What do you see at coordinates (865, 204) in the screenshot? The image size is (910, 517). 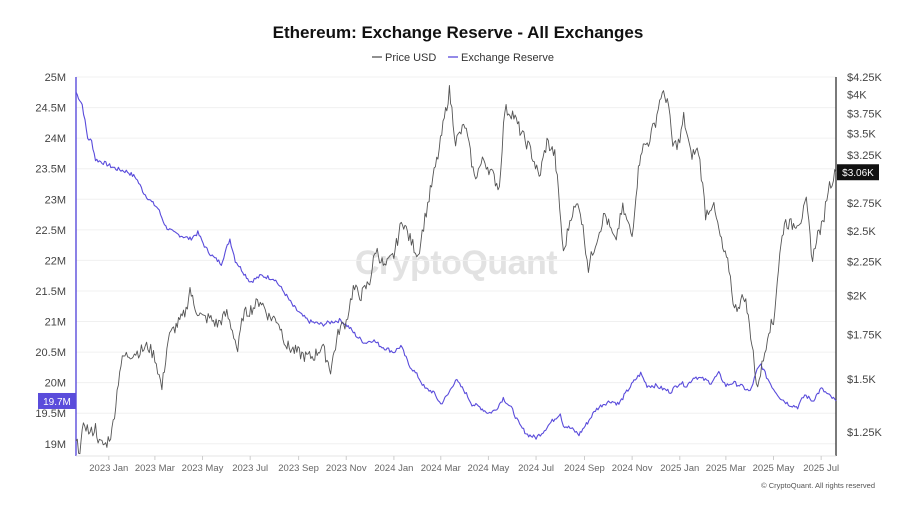 I see `right-tick-label: $2.75K` at bounding box center [865, 204].